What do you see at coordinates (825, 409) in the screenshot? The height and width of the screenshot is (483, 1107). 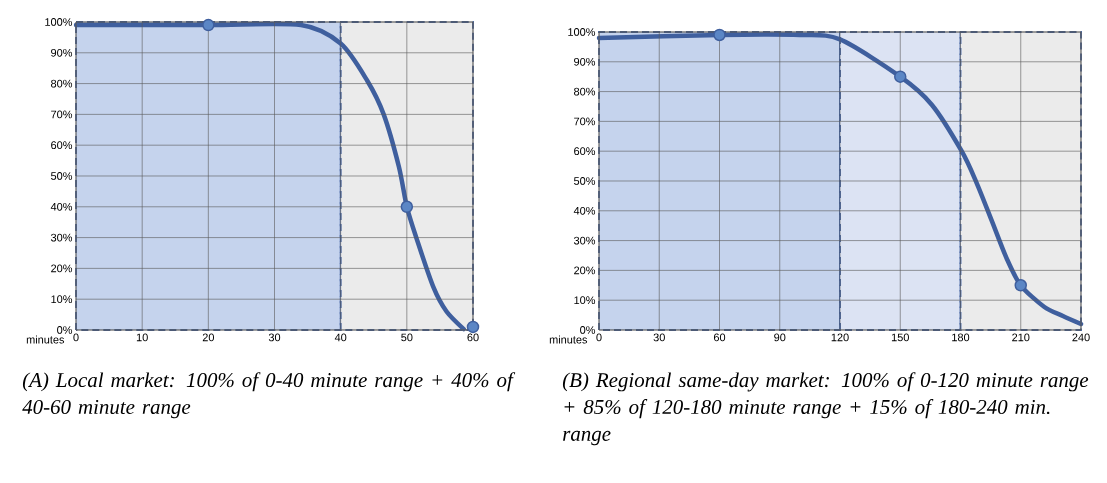 I see `text: (B) Regional same-day market: 100% of 0-120 minute range + 85% of 120-180 minute range + 15% of 180-240 min. range` at bounding box center [825, 409].